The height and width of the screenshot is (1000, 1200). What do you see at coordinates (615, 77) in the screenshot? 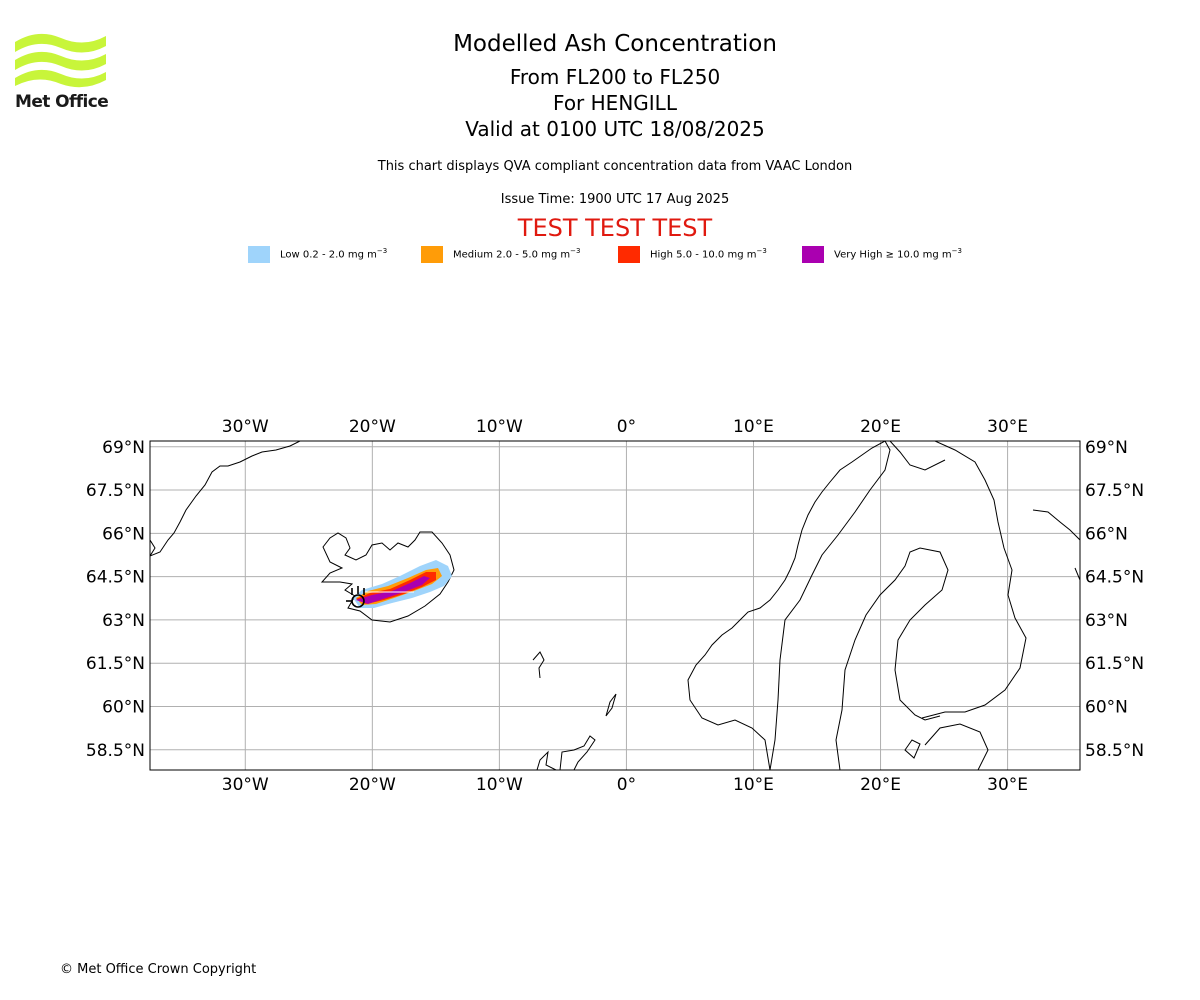
I see `flight-levels: From FL200 to FL250` at bounding box center [615, 77].